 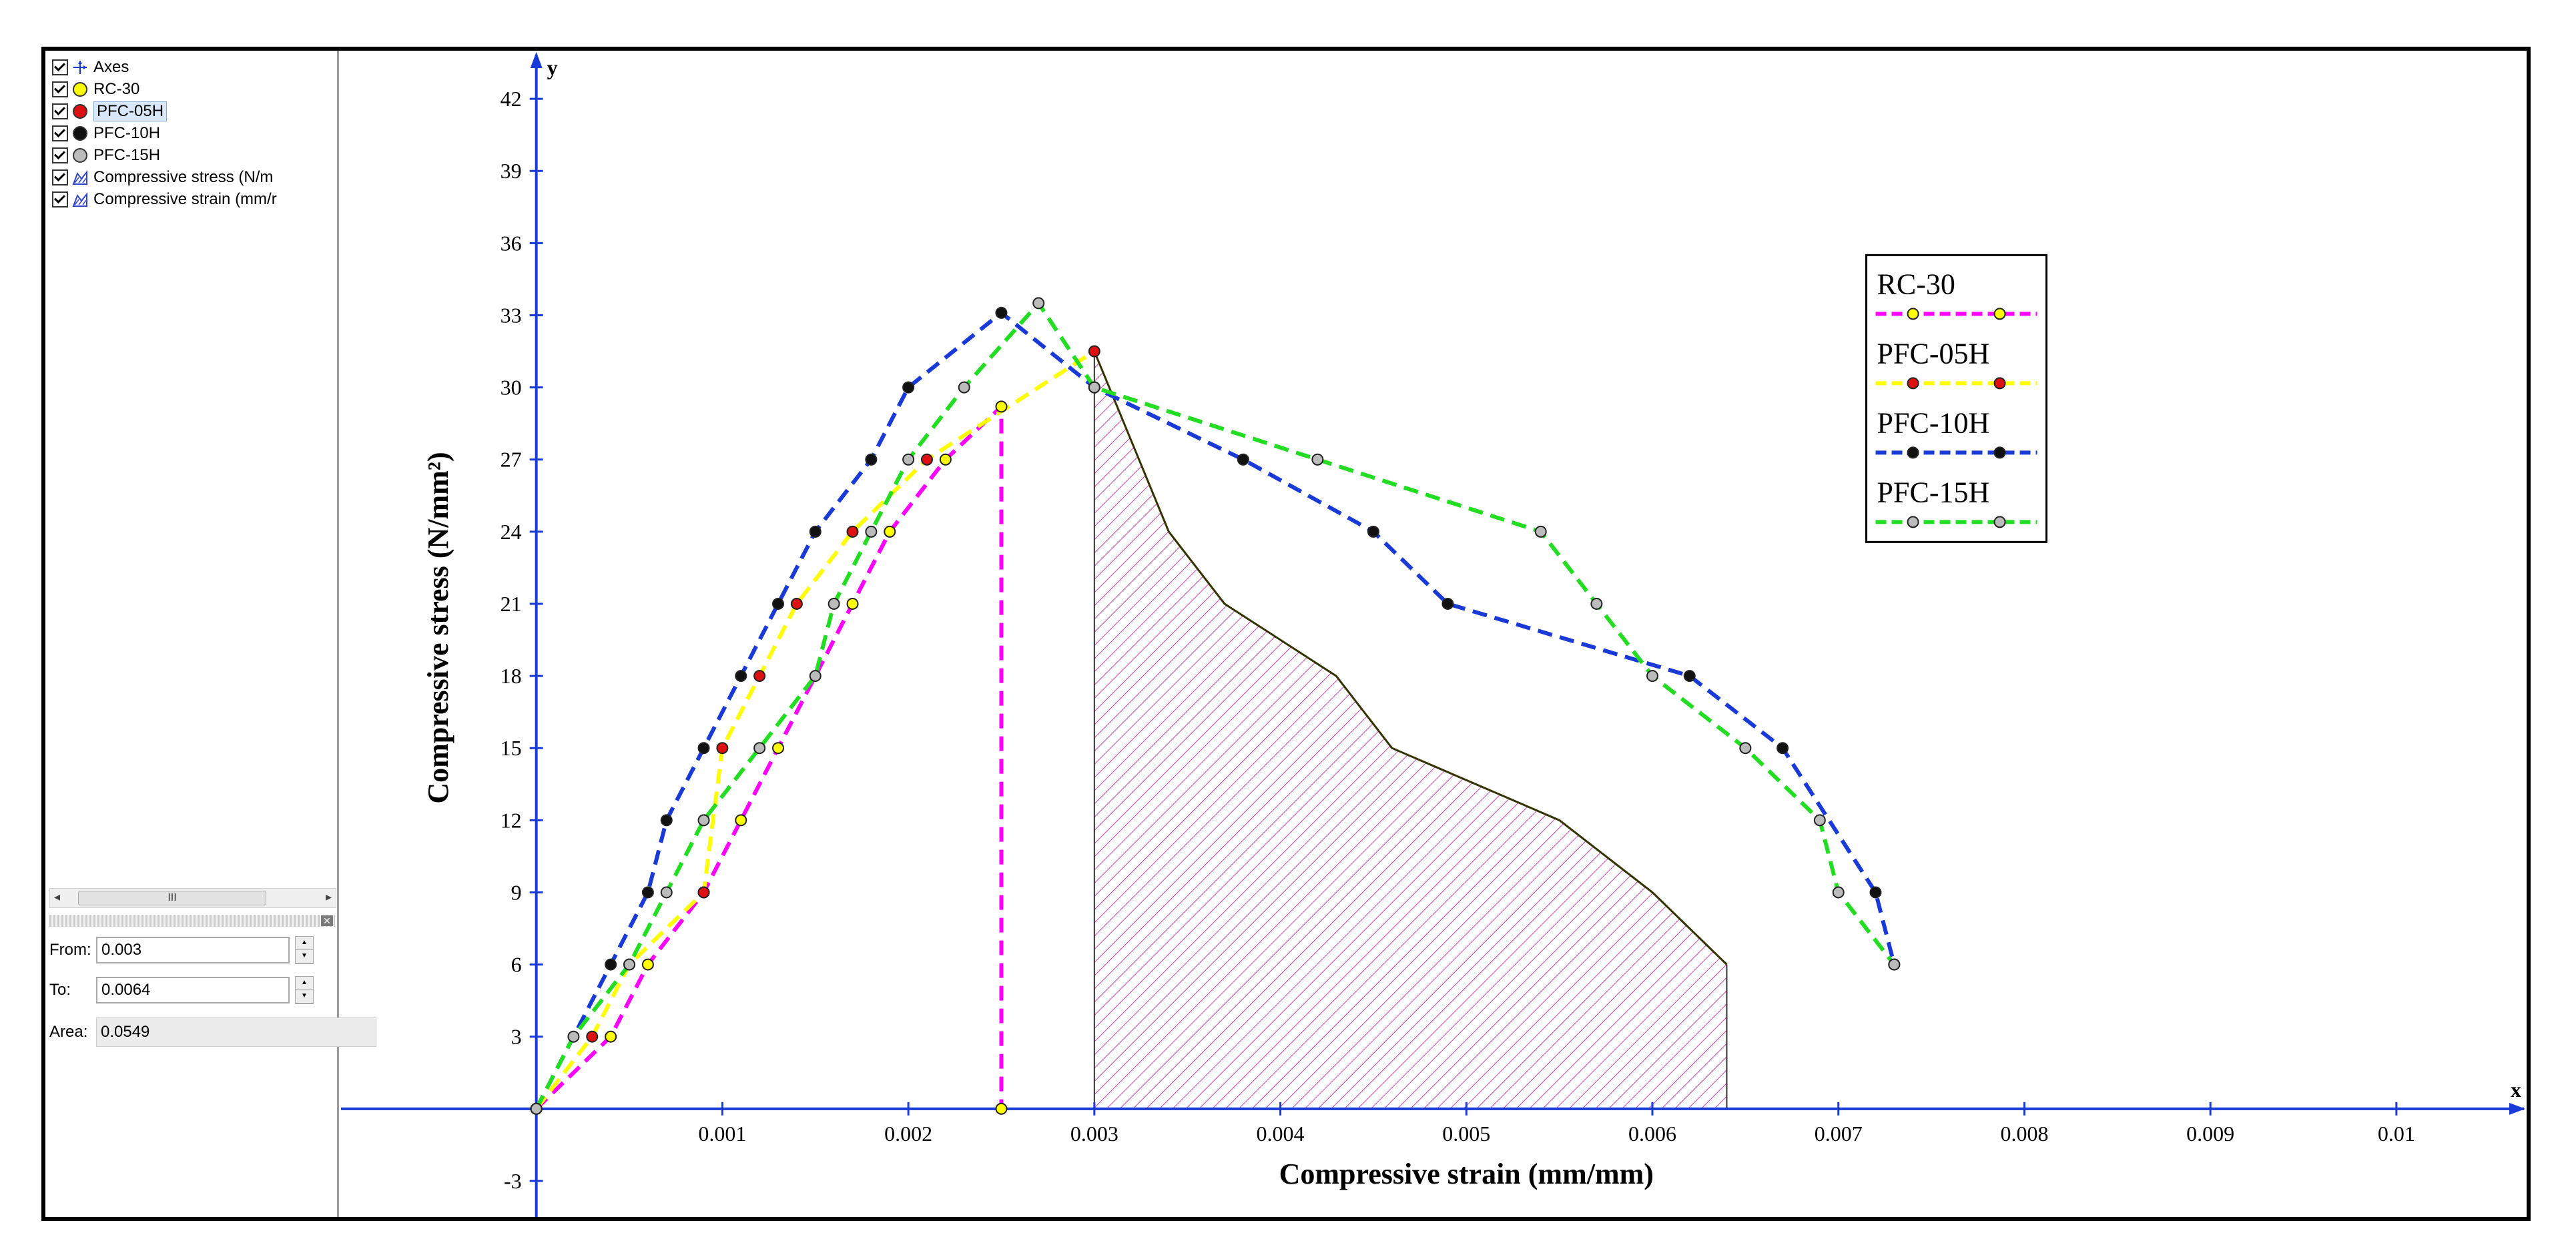 I want to click on object-tree: Axes RC-30 PFC-05H PFC-10H PFC-15H, so click(x=192, y=133).